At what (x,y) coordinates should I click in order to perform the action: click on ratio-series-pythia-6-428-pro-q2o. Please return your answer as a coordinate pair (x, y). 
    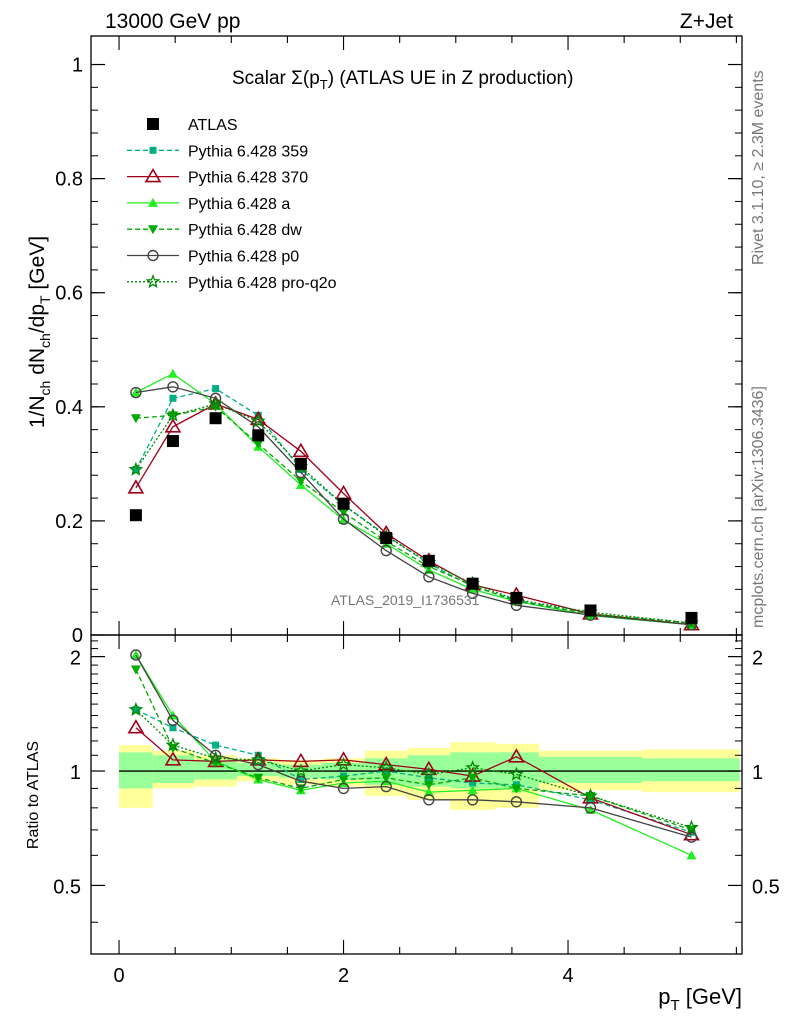
    Looking at the image, I should click on (413, 767).